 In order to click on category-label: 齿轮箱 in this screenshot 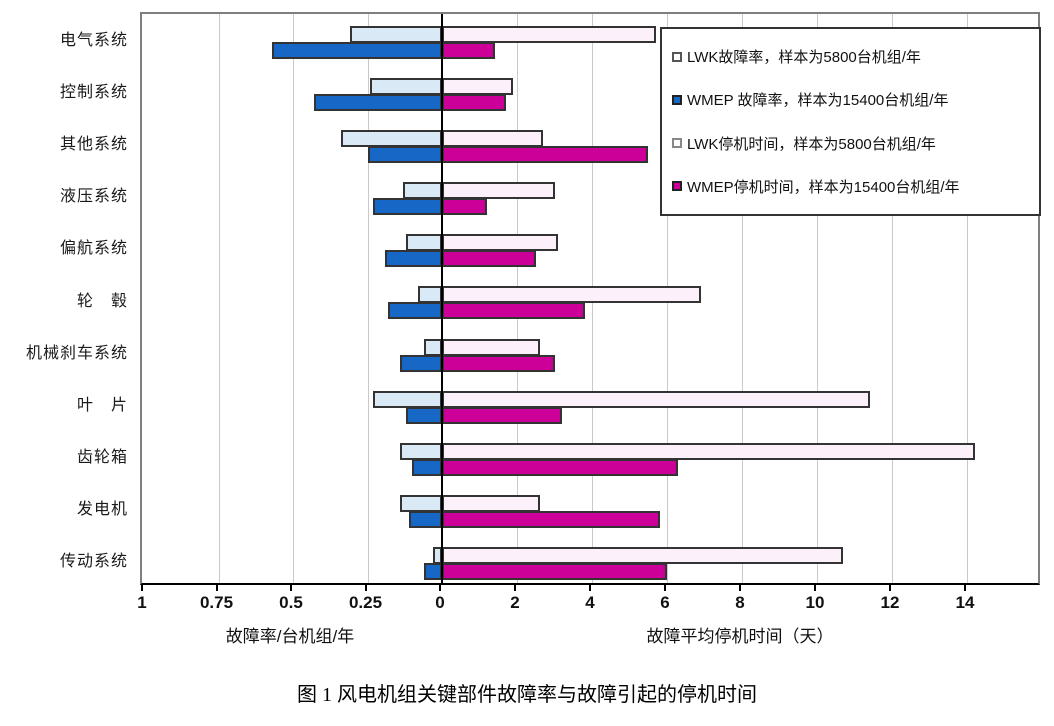, I will do `click(102, 457)`.